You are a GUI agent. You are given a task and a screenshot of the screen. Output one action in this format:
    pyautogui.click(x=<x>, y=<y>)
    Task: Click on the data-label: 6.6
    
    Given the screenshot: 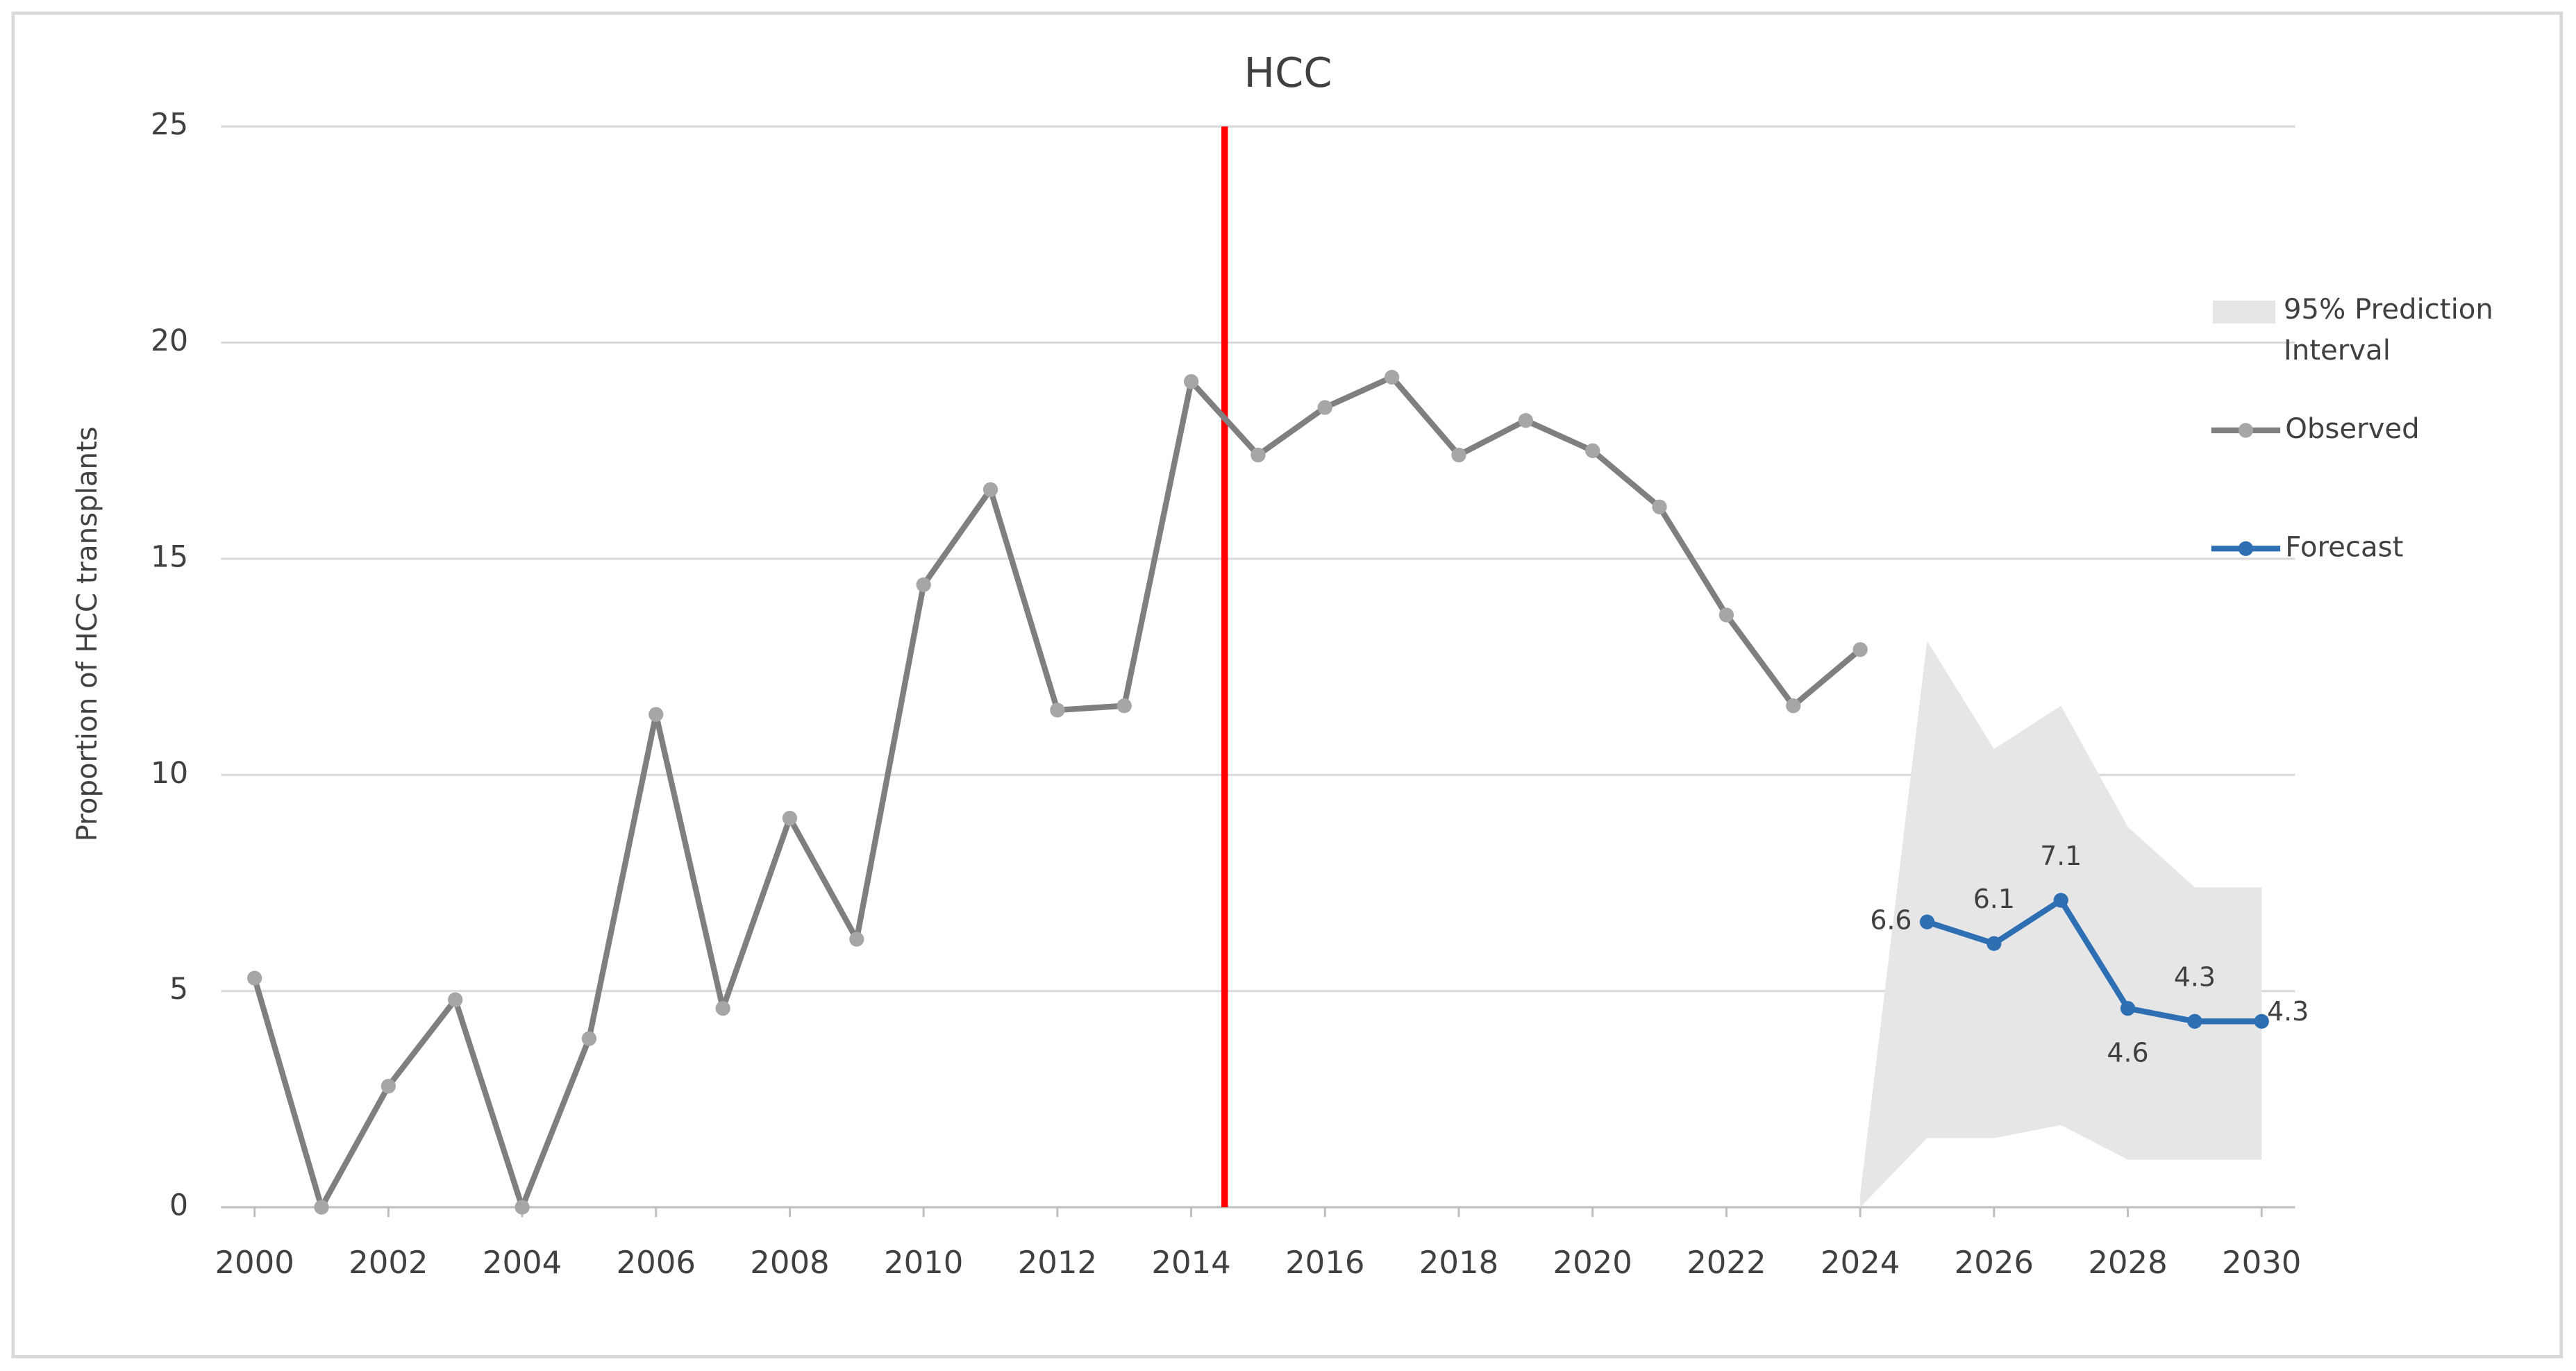 What is the action you would take?
    pyautogui.click(x=1891, y=921)
    